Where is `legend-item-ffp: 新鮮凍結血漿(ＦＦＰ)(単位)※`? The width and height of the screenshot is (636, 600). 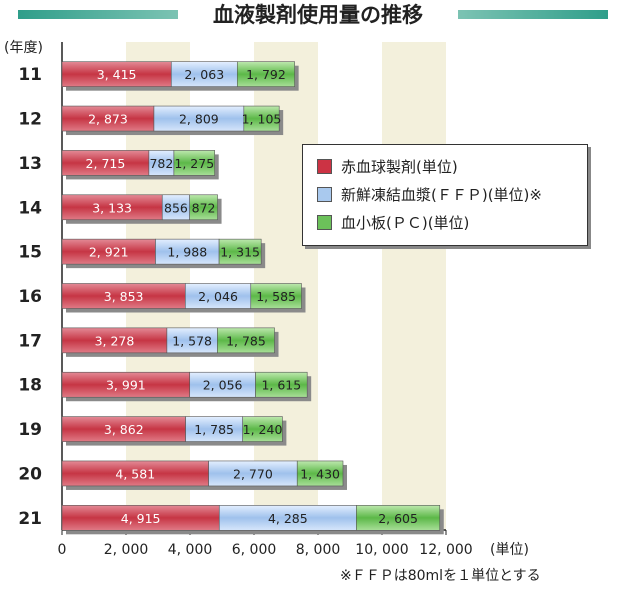 legend-item-ffp: 新鮮凍結血漿(ＦＦＰ)(単位)※ is located at coordinates (429, 194).